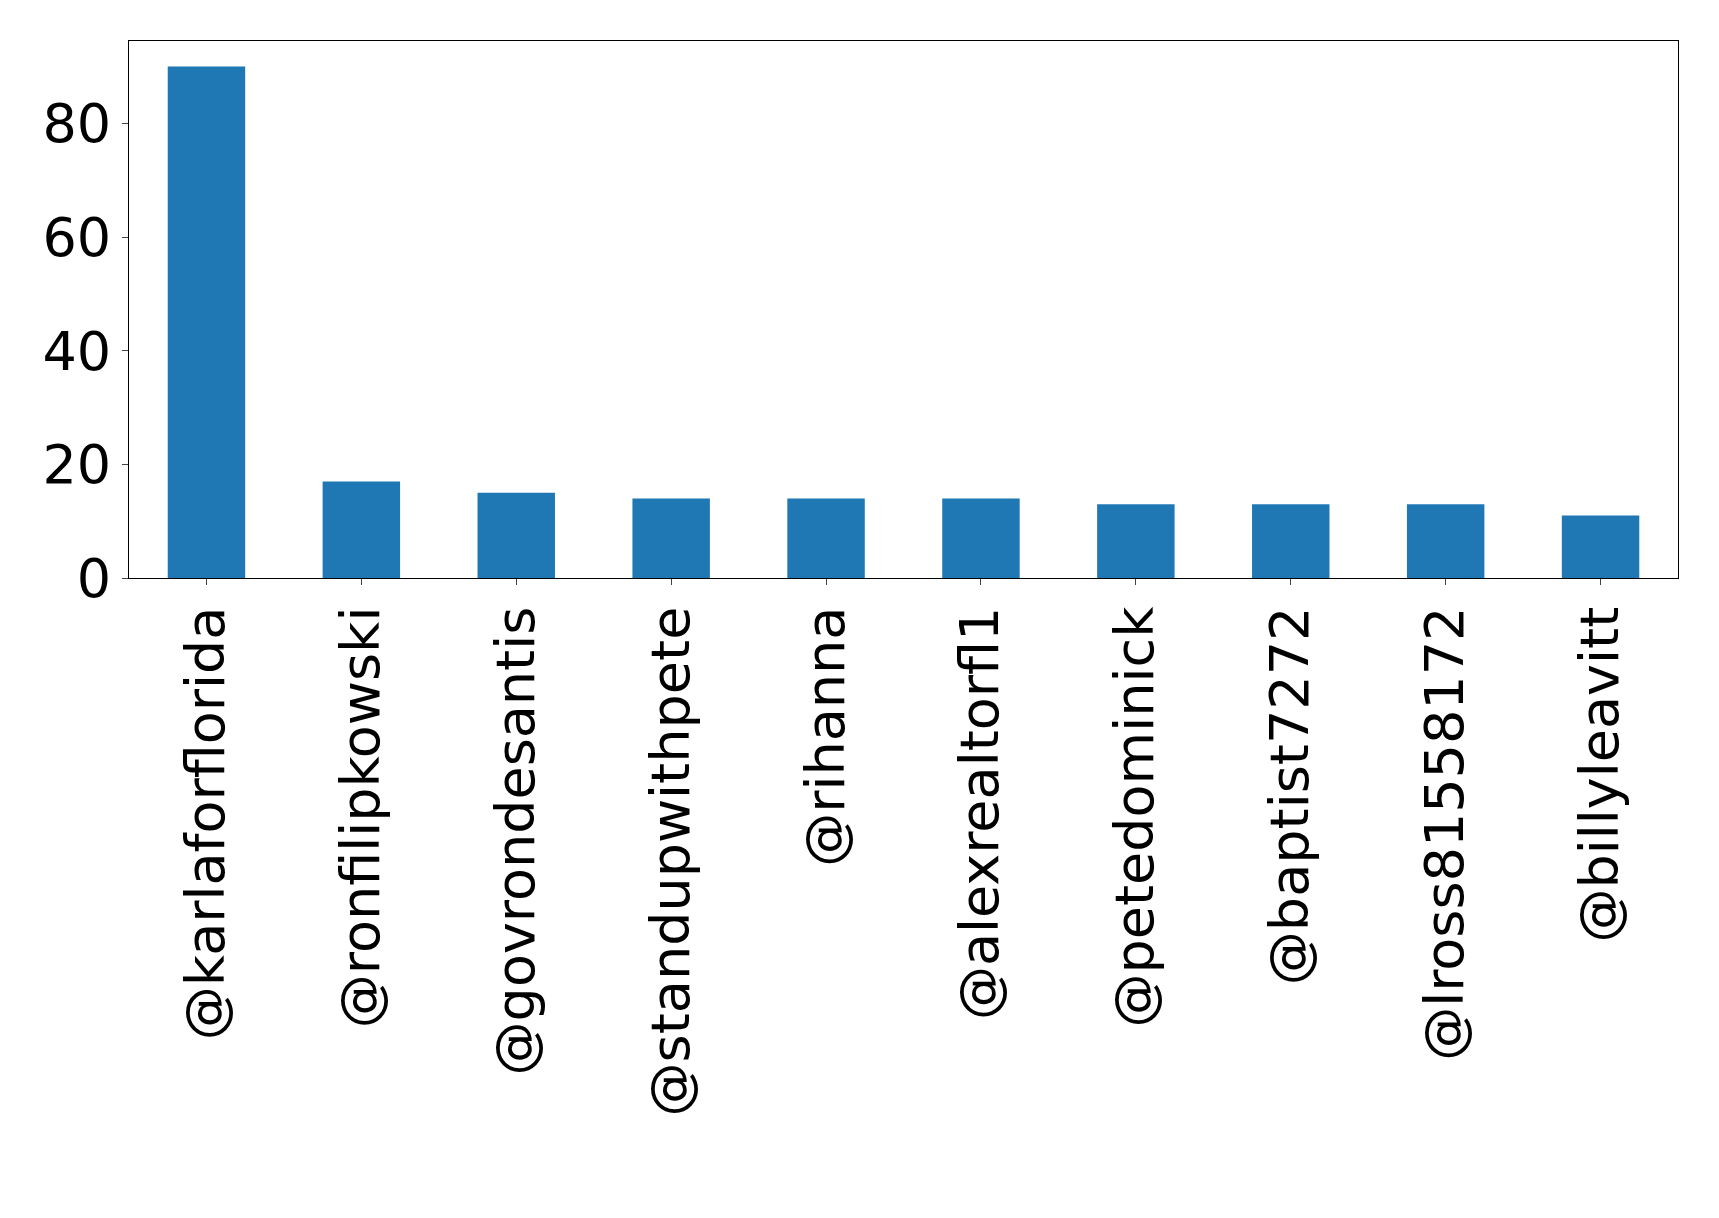 Image resolution: width=1719 pixels, height=1218 pixels. What do you see at coordinates (360, 817) in the screenshot?
I see `x-tick-label: @ronfilipkowski` at bounding box center [360, 817].